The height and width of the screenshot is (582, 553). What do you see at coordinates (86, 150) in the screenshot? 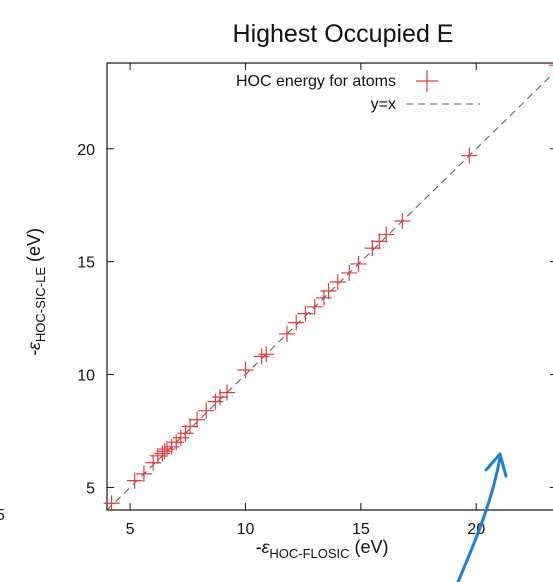
I see `y-tick-label-3: 20` at bounding box center [86, 150].